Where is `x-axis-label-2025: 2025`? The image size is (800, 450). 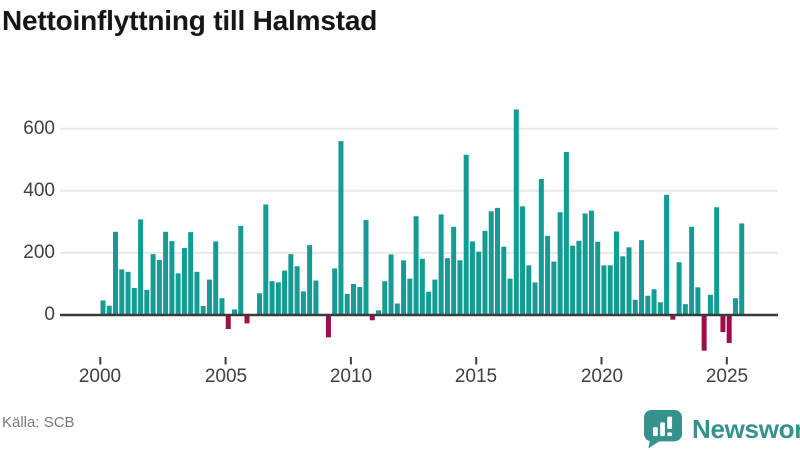 x-axis-label-2025: 2025 is located at coordinates (727, 376).